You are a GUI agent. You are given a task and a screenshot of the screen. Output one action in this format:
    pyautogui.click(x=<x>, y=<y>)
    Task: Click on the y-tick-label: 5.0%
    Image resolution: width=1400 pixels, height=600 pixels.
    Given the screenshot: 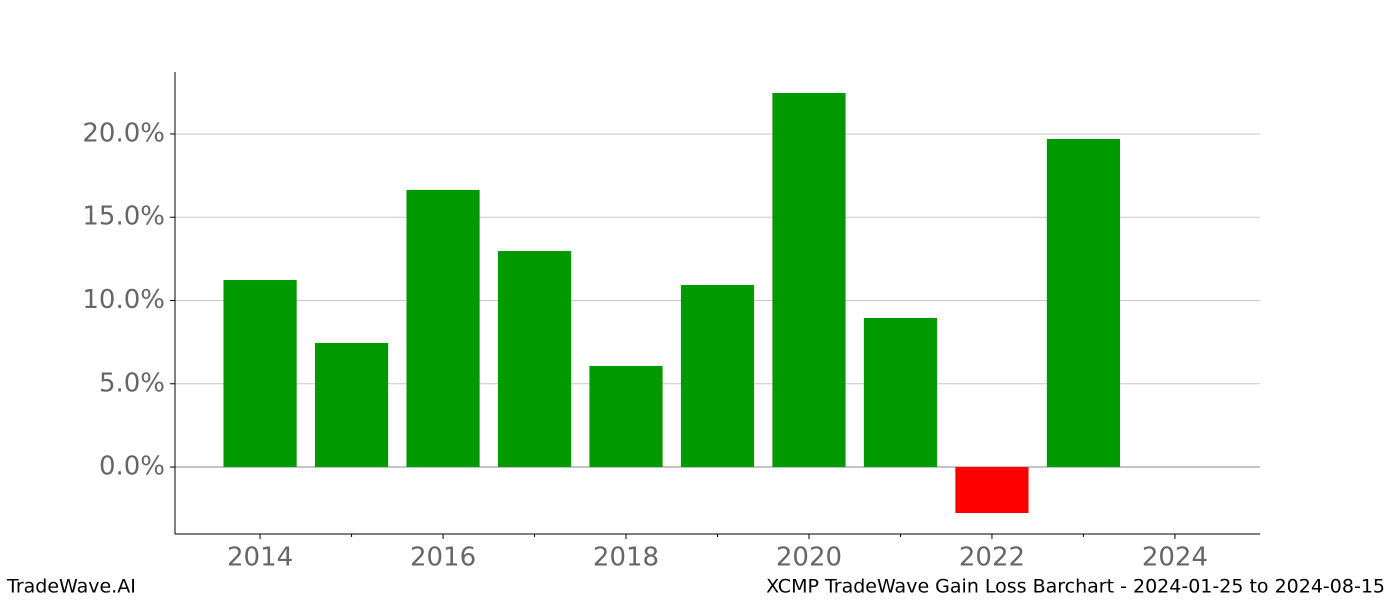 What is the action you would take?
    pyautogui.click(x=132, y=383)
    